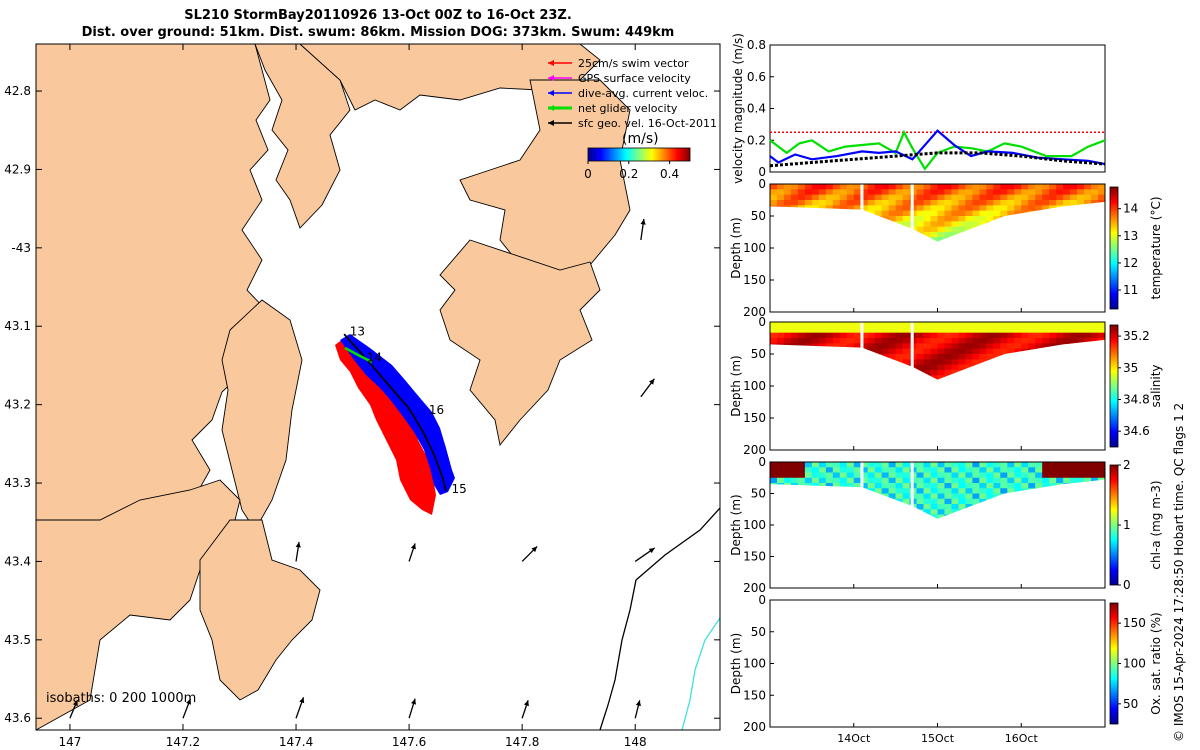  I want to click on colorbar-unit: (m/s), so click(640, 139).